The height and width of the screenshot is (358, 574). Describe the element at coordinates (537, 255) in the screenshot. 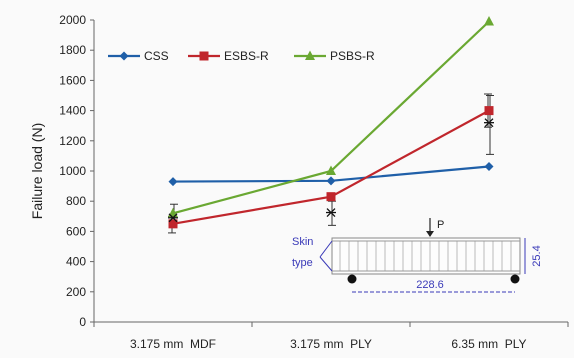

I see `depth-label: 25.4` at that location.